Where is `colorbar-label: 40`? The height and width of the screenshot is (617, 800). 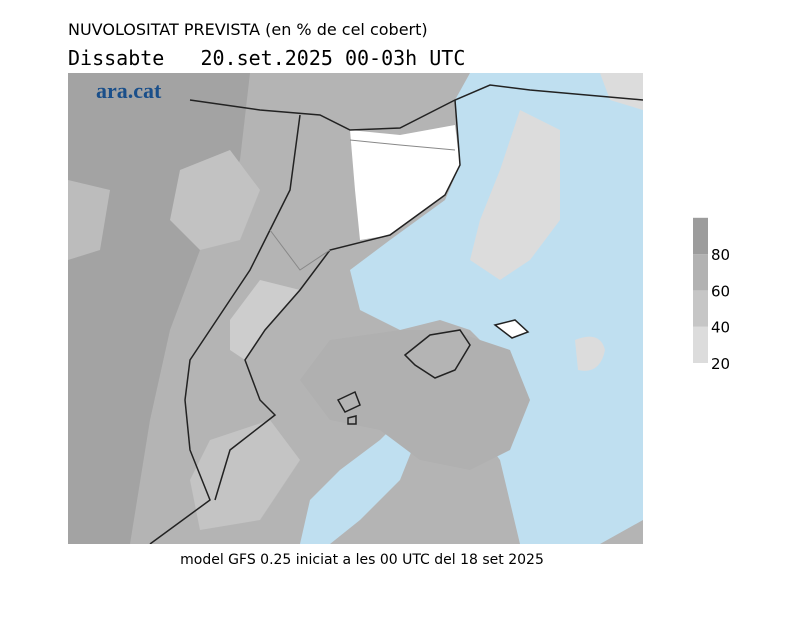 colorbar-label: 40 is located at coordinates (720, 328).